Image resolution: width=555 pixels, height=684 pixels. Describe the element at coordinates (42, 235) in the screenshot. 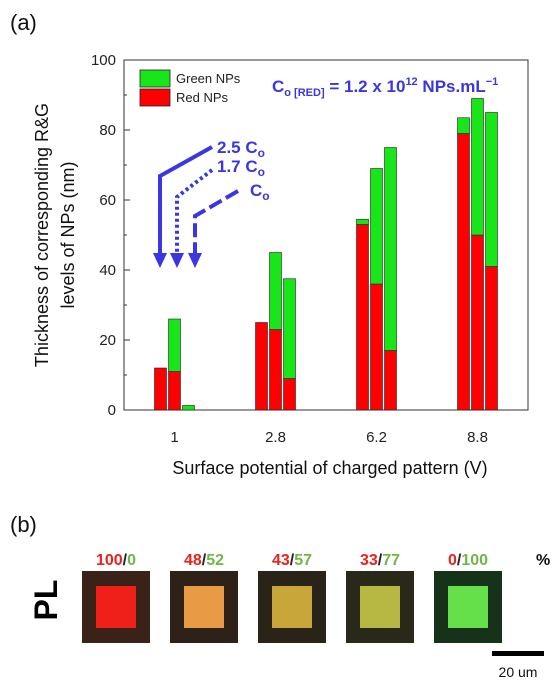

I see `y-axis-title-line1: Thickness of corresponding R&G` at that location.